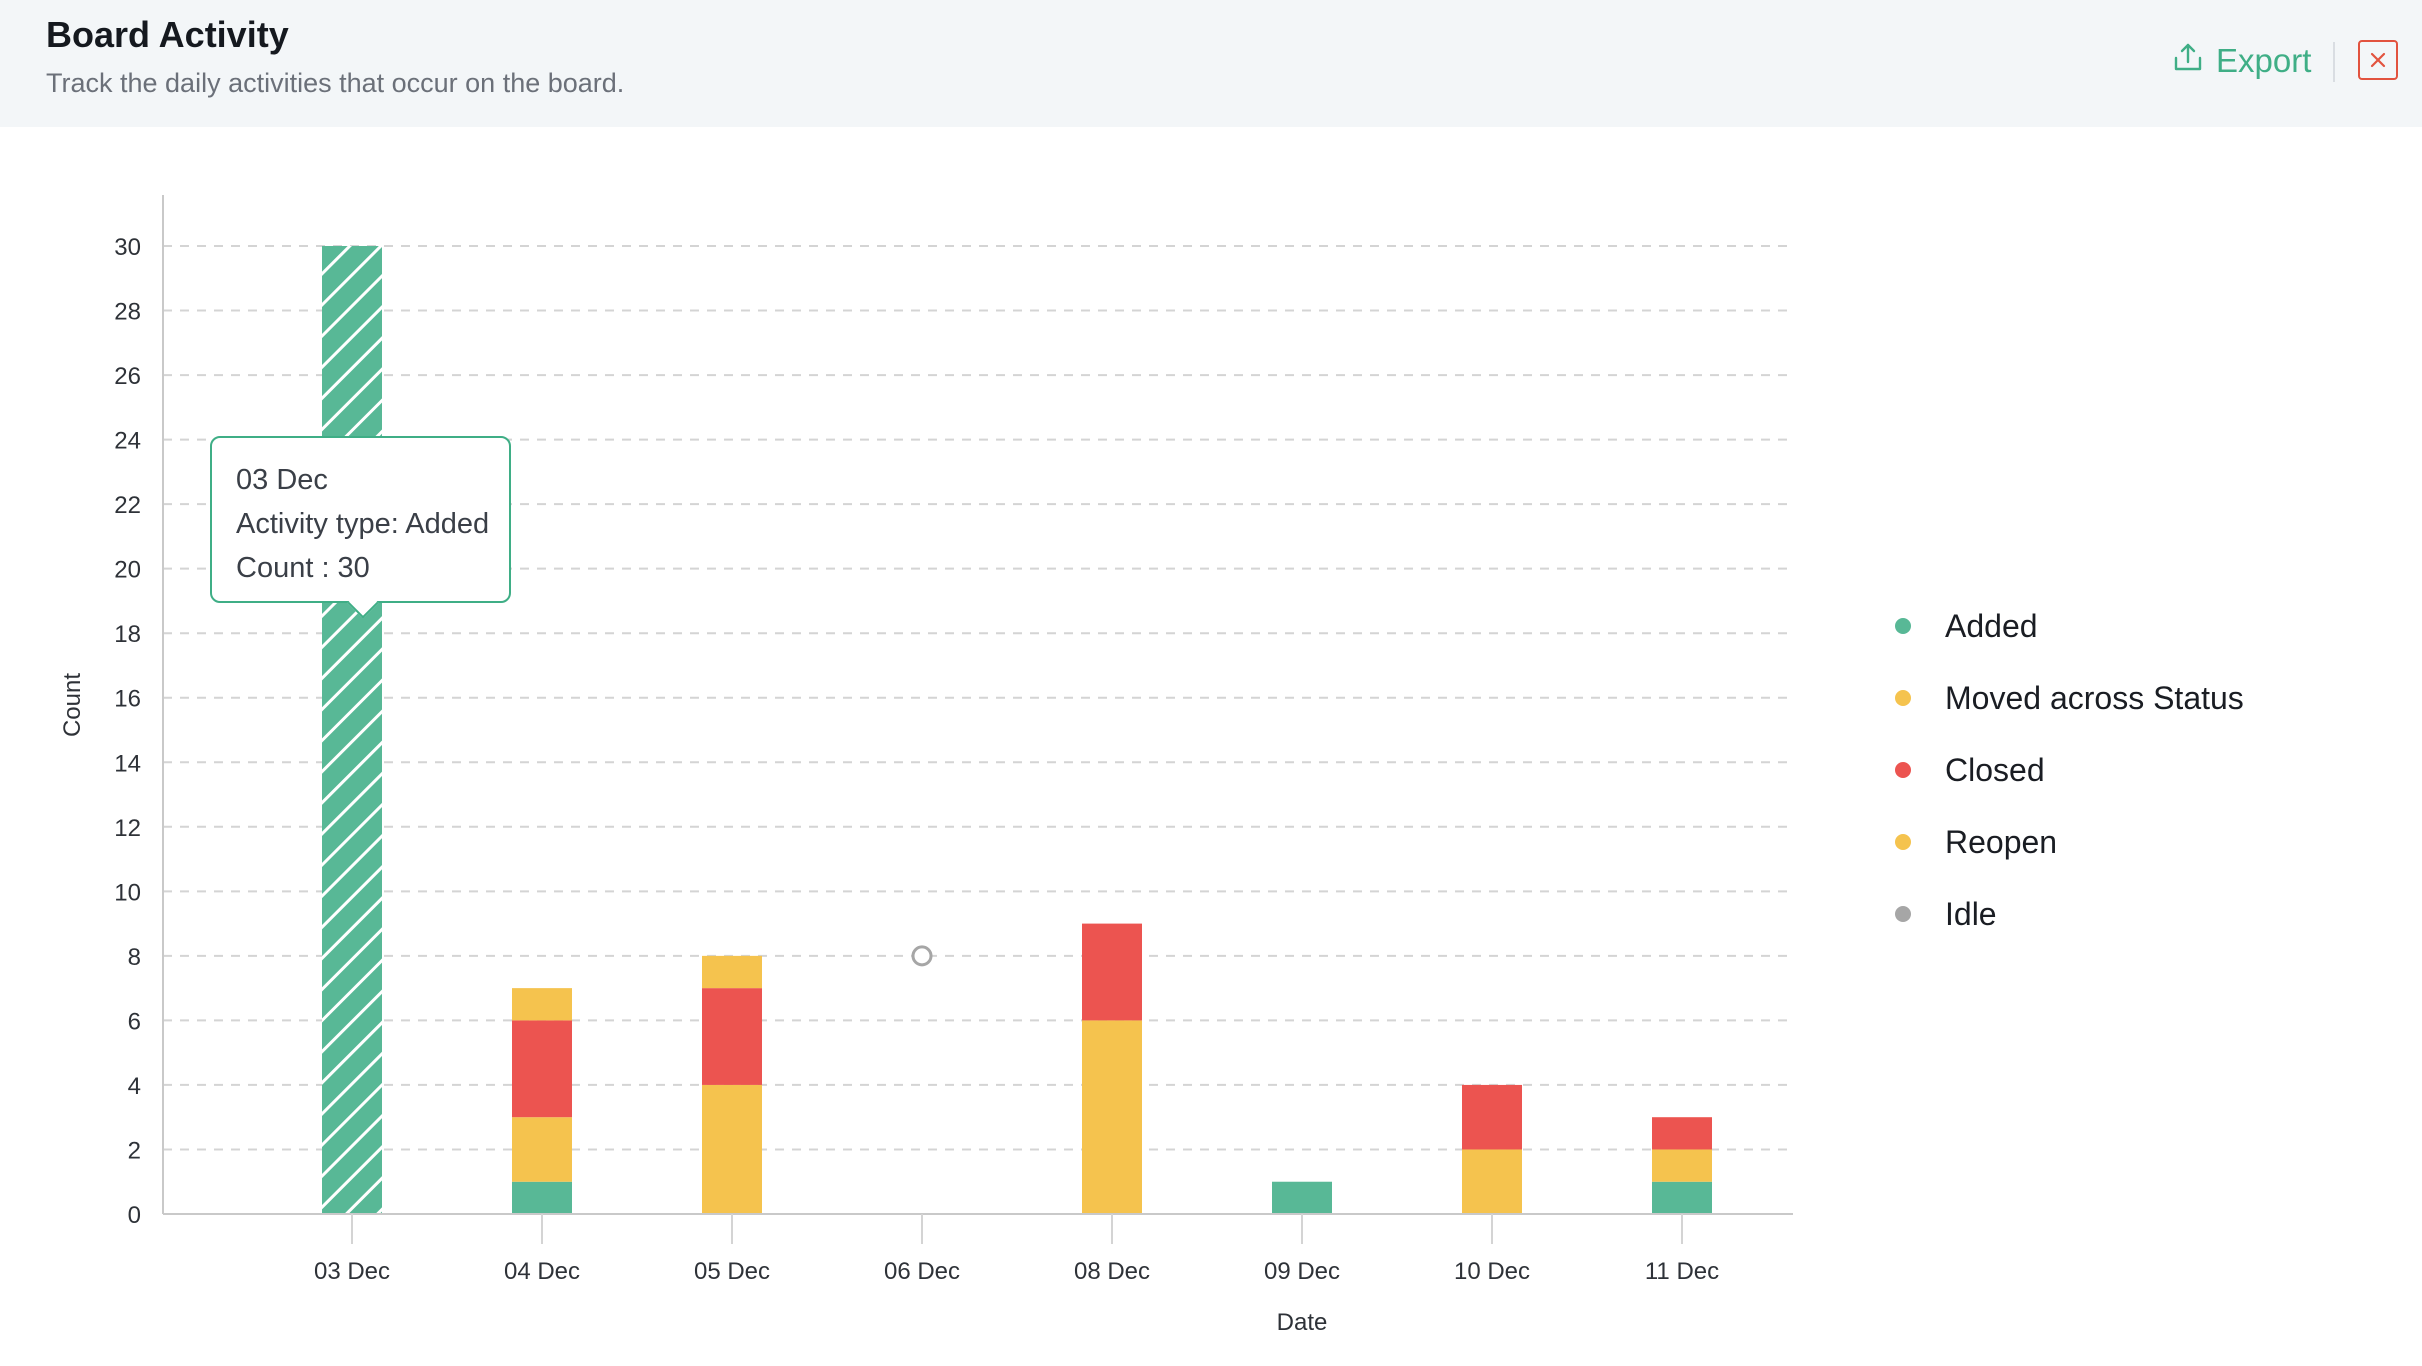  Describe the element at coordinates (127, 247) in the screenshot. I see `y-tick-label: 30` at that location.